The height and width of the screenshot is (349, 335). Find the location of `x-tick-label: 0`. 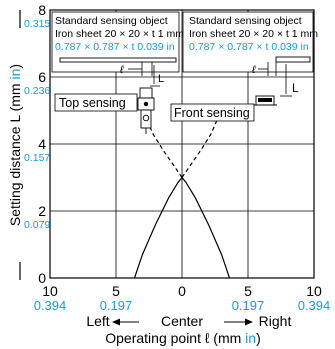

x-tick-label: 0 is located at coordinates (182, 291).